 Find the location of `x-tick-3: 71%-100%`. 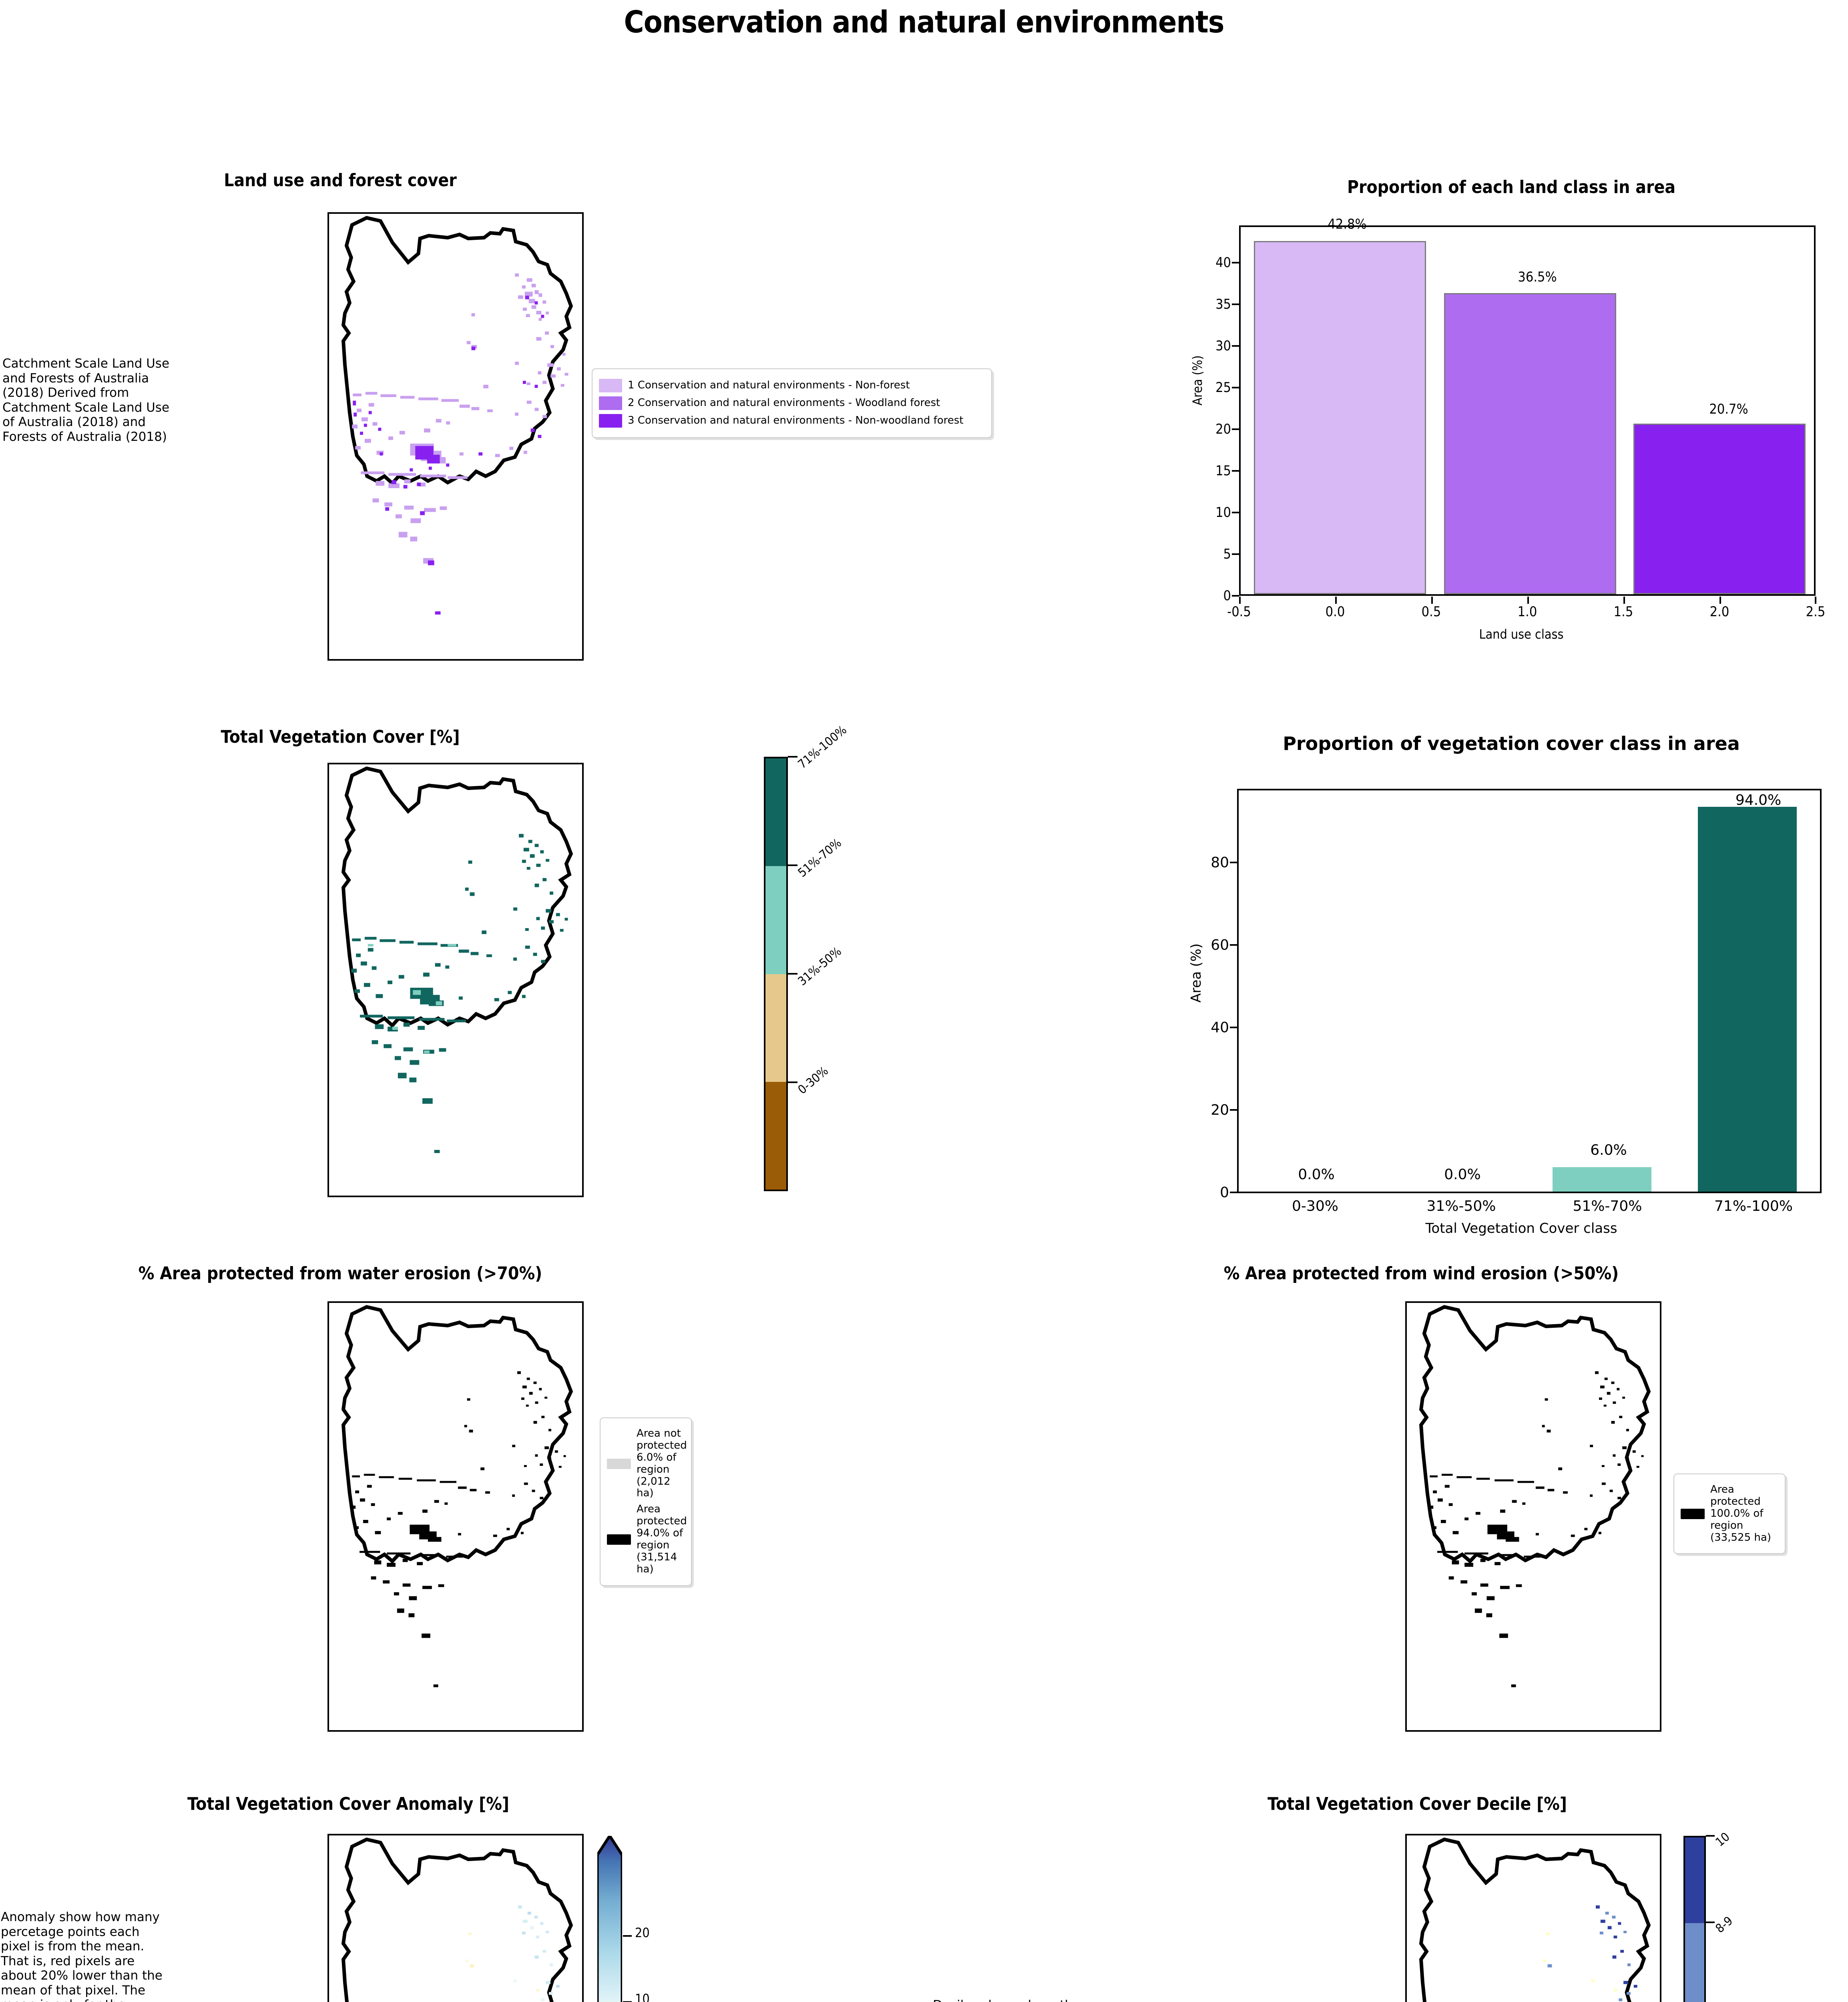

x-tick-3: 71%-100% is located at coordinates (1754, 1206).